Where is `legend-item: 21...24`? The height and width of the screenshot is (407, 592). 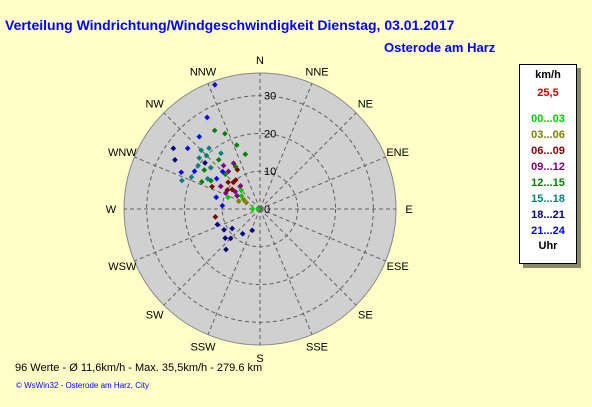 legend-item: 21...24 is located at coordinates (548, 231).